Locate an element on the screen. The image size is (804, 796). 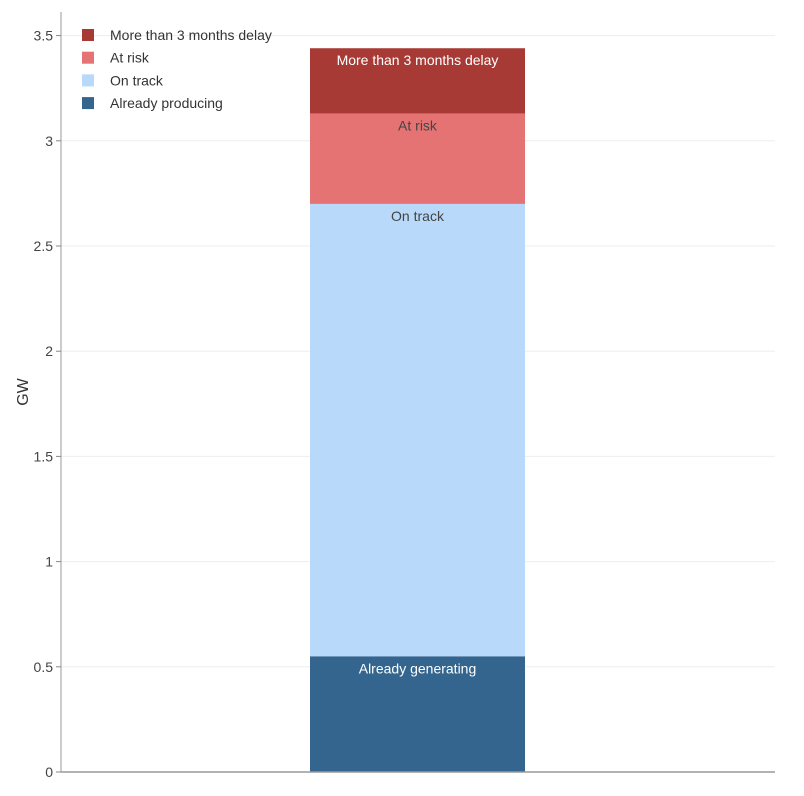
bar-segment-label: On track is located at coordinates (418, 216).